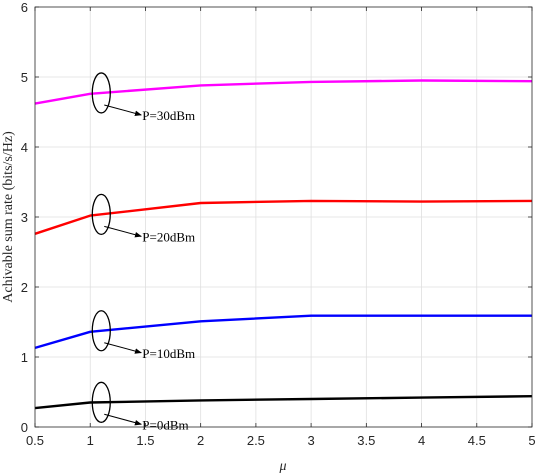 The image size is (536, 476). What do you see at coordinates (366, 440) in the screenshot?
I see `x-tick-label: 3.5` at bounding box center [366, 440].